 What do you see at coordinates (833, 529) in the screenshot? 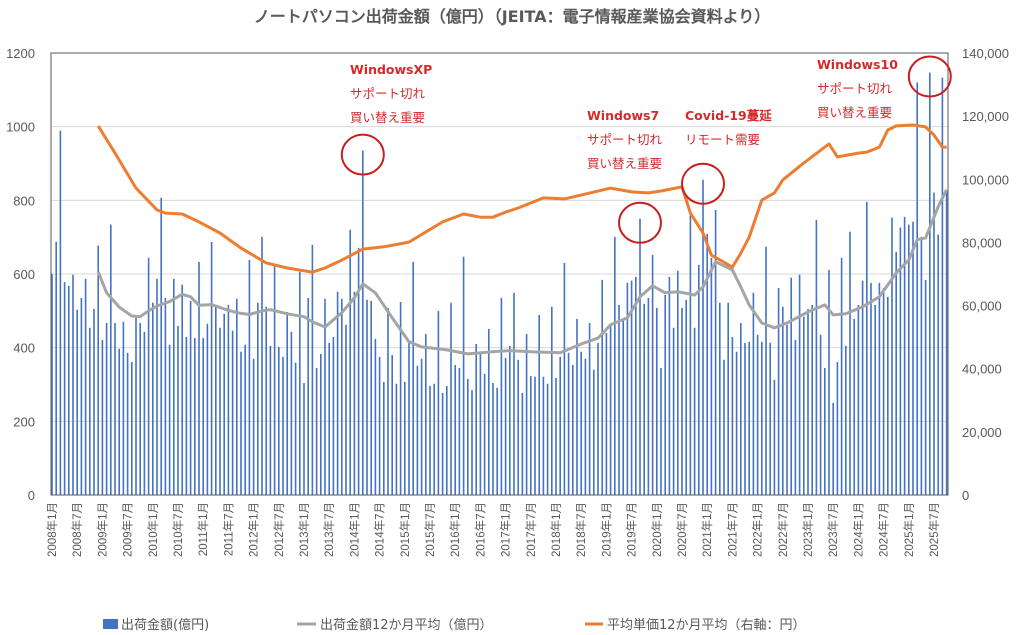
I see `x-tick-label: 2023年7月` at bounding box center [833, 529].